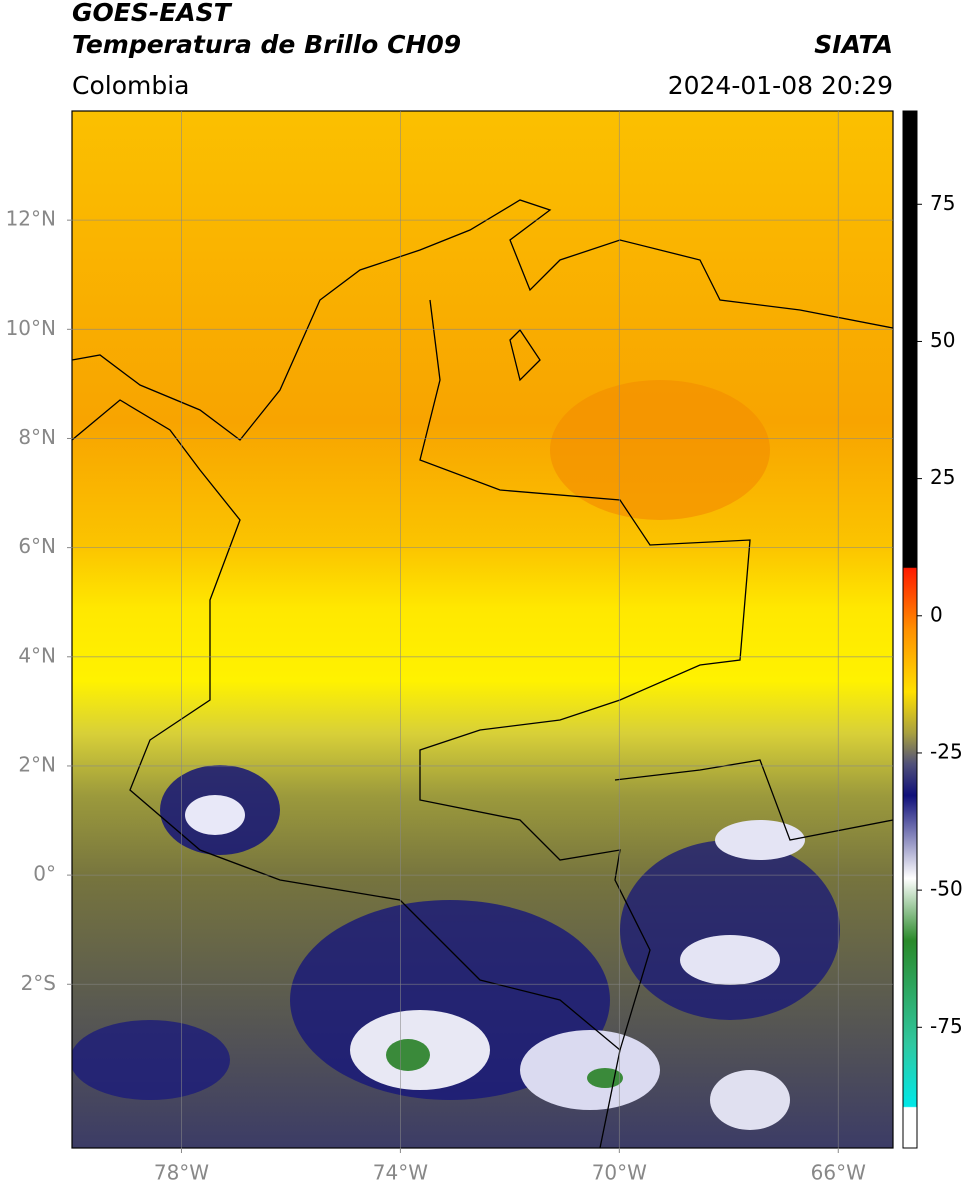 Image resolution: width=966 pixels, height=1190 pixels. Describe the element at coordinates (37, 655) in the screenshot. I see `y-tick-label: 4°N` at that location.